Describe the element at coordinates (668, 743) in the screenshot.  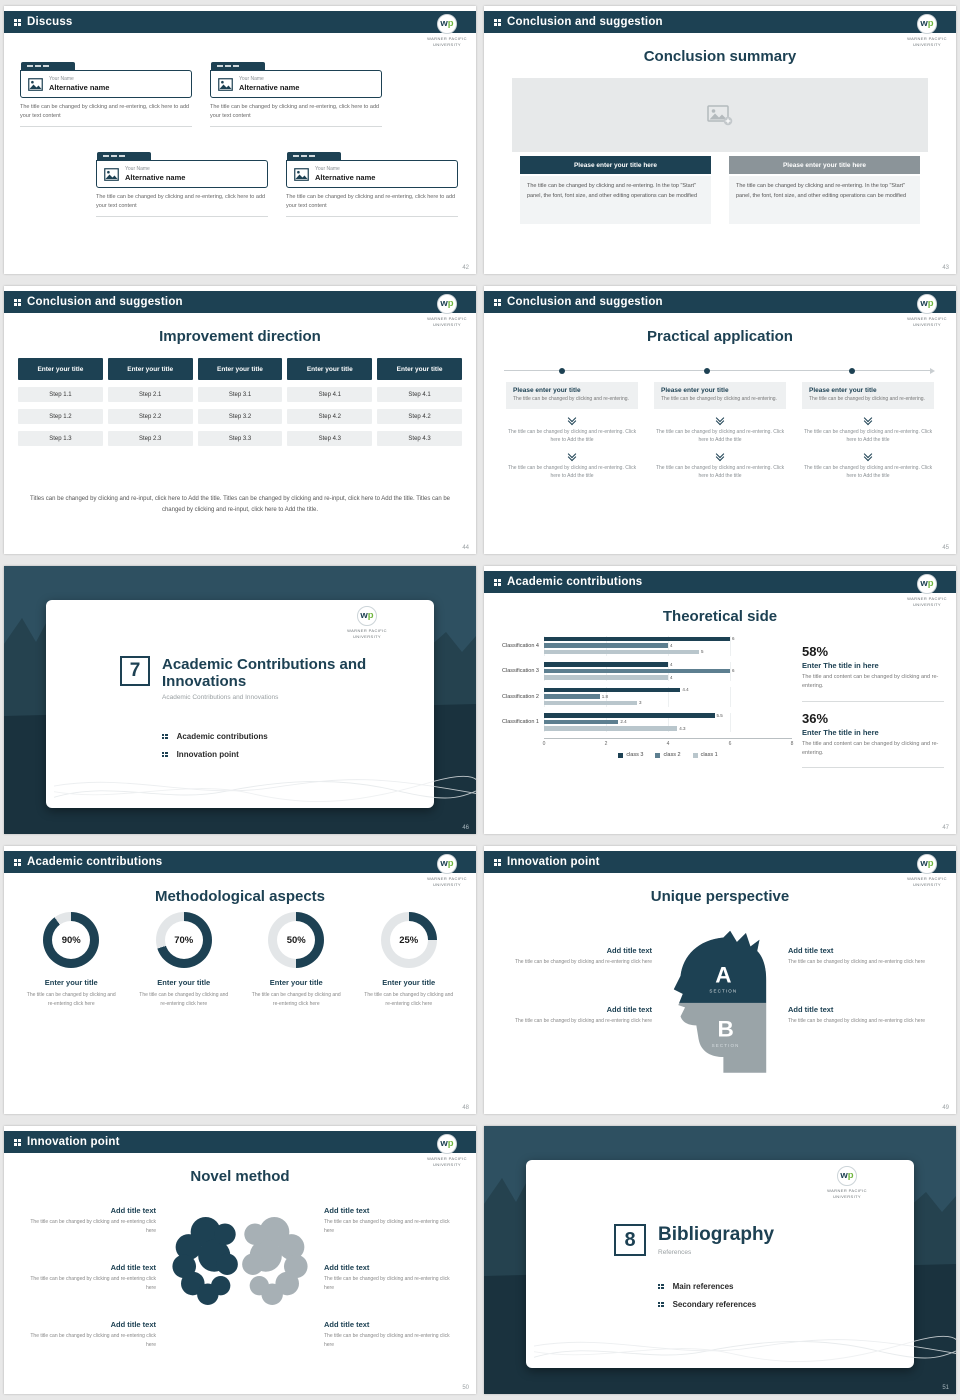
I see `bar-chart-axis: 0 2 4 6 8` at that location.